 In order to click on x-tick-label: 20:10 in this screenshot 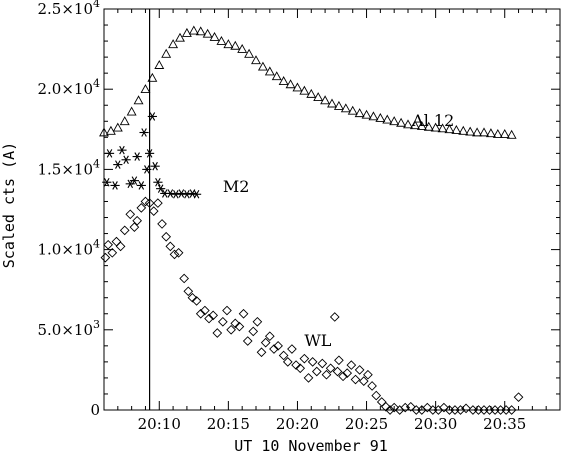, I will do `click(159, 424)`.